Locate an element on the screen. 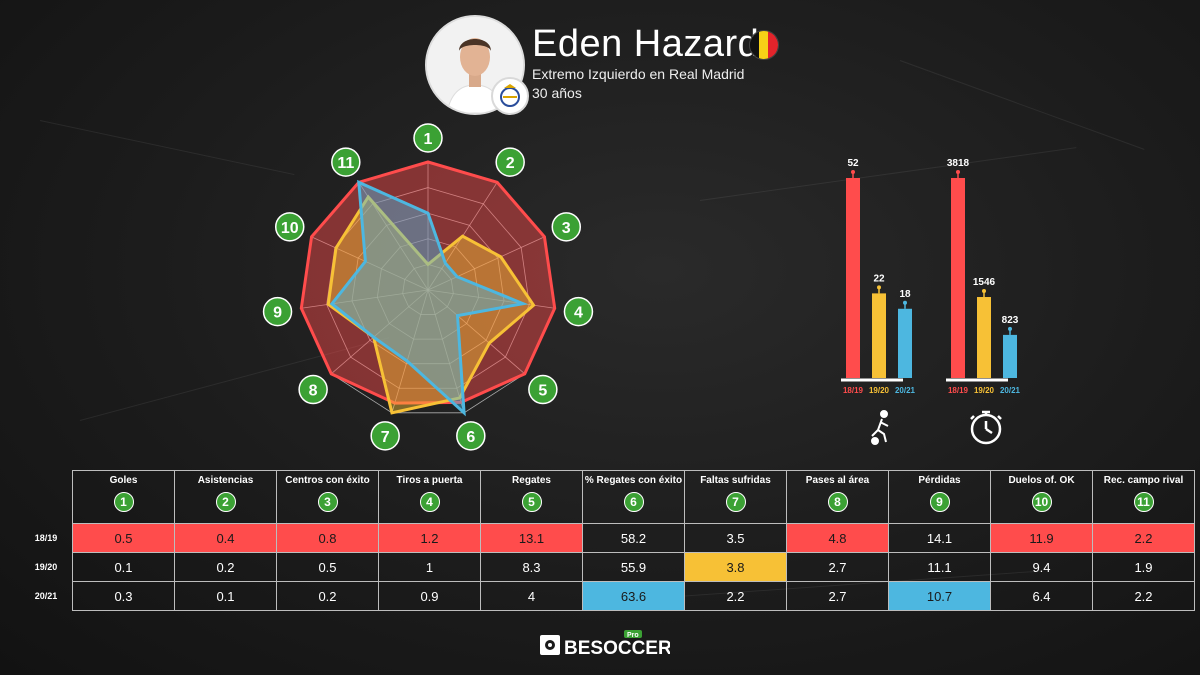 This screenshot has width=1200, height=675. stopwatch-icon is located at coordinates (986, 427).